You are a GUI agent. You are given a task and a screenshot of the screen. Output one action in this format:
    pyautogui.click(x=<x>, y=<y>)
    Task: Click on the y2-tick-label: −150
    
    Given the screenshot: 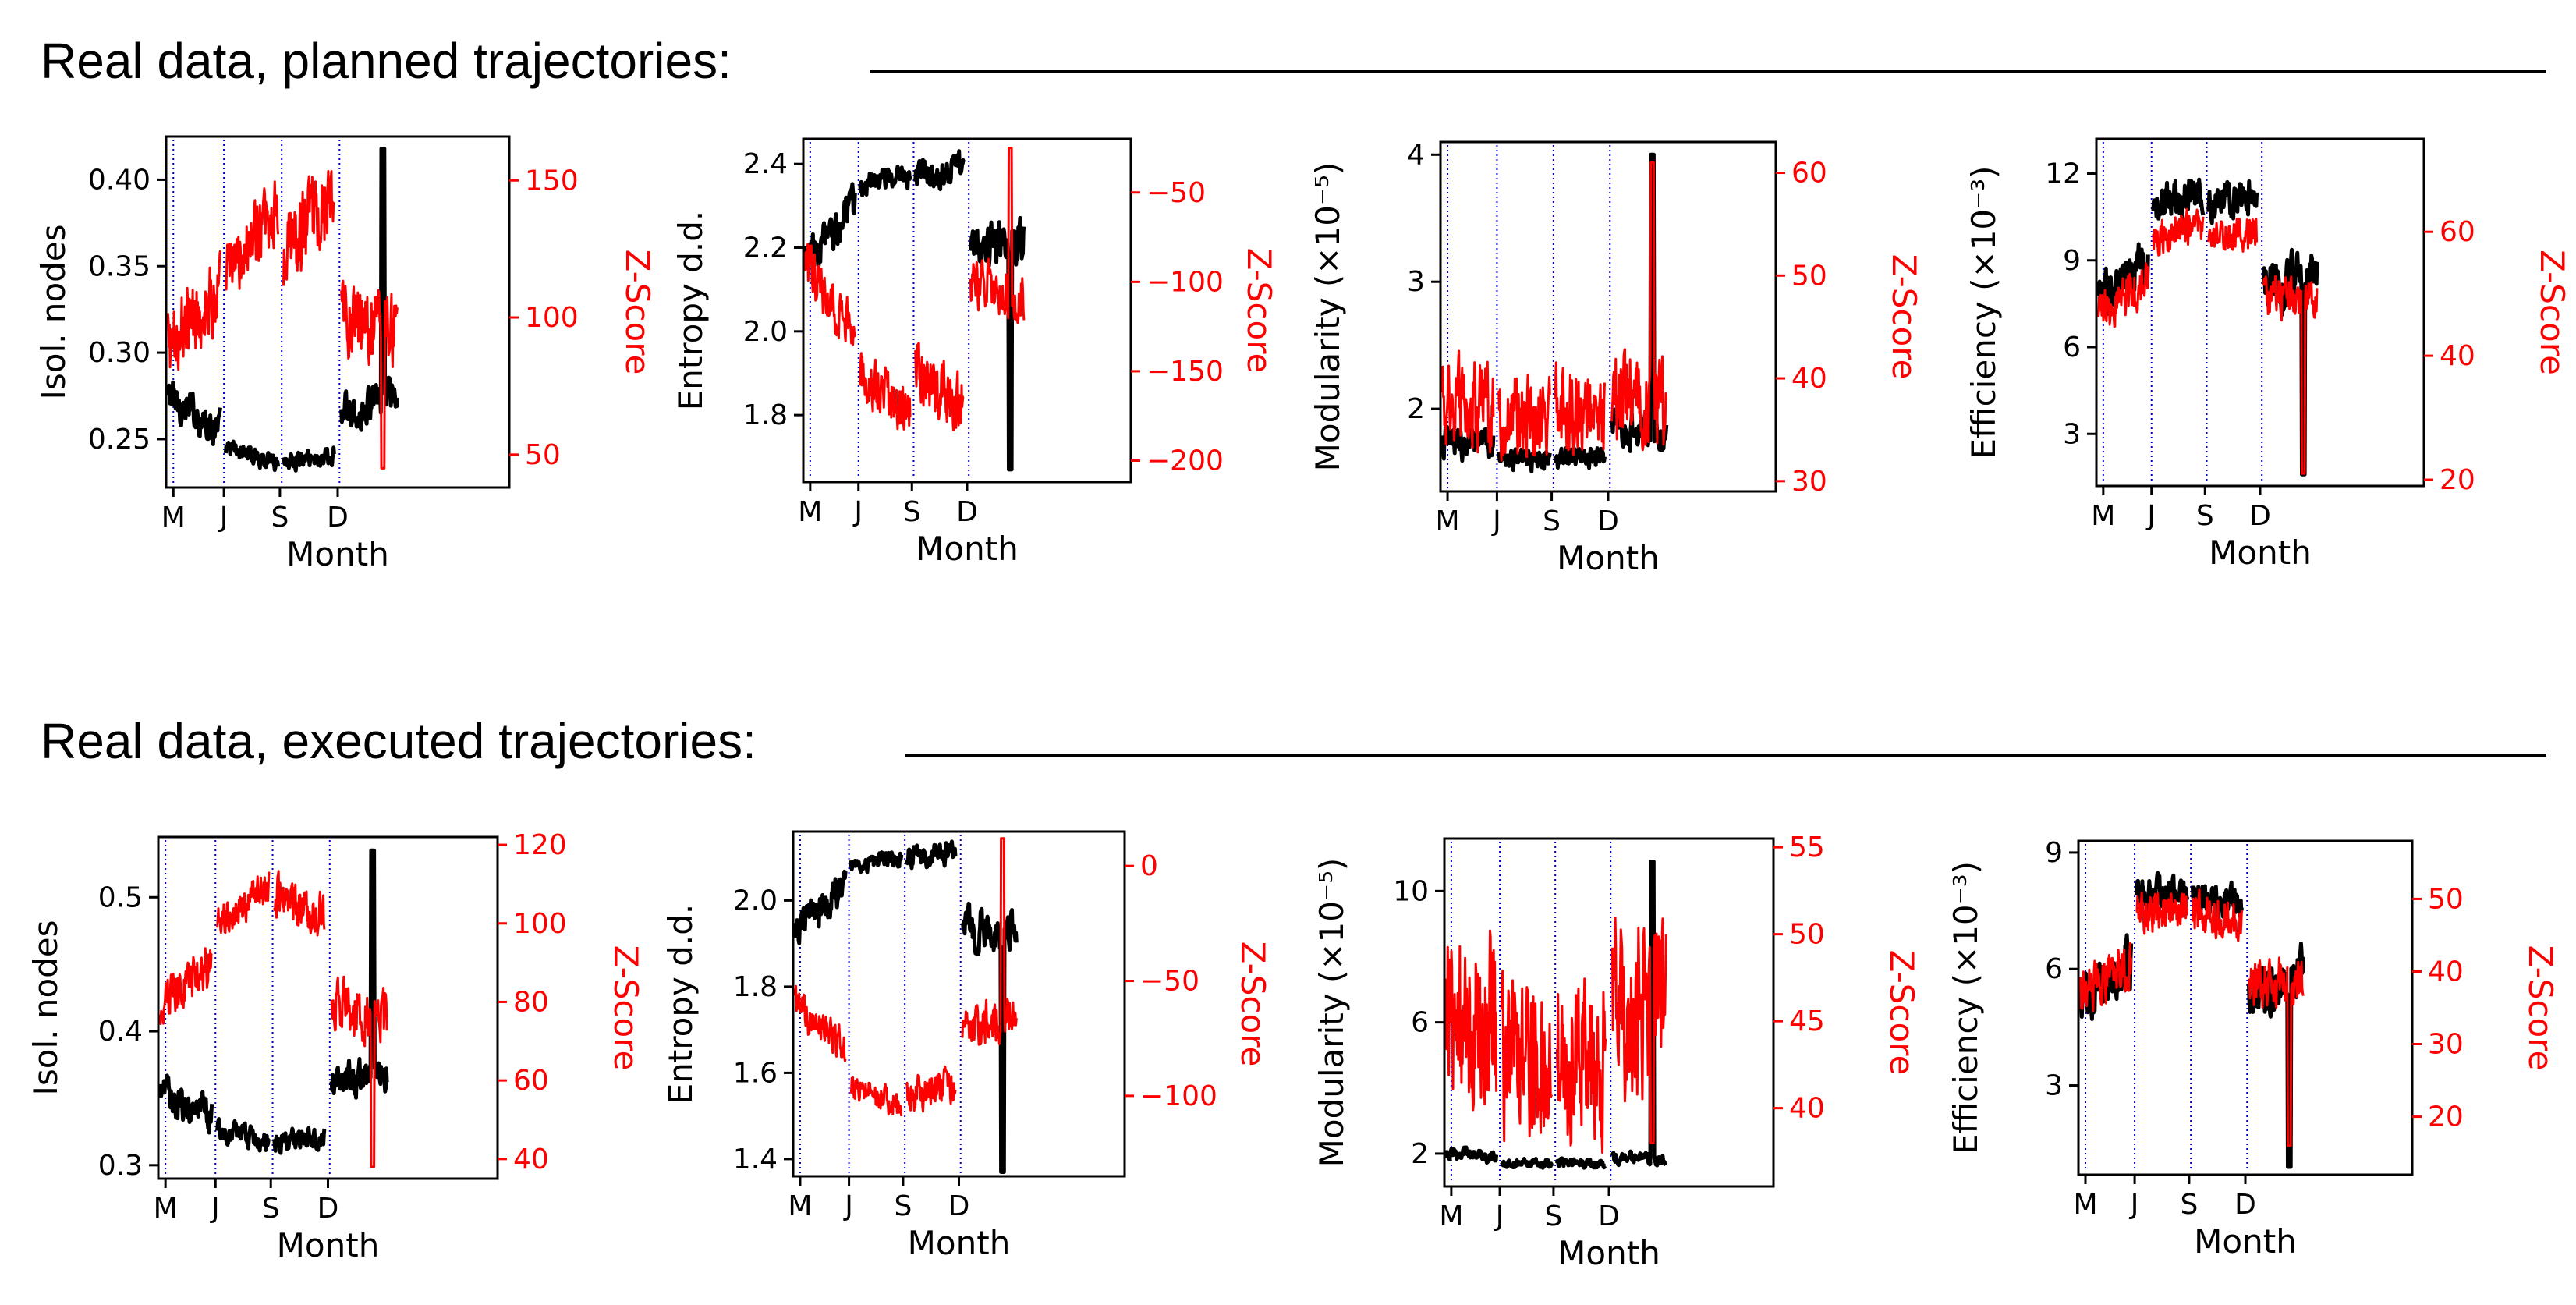 What is the action you would take?
    pyautogui.click(x=1185, y=372)
    